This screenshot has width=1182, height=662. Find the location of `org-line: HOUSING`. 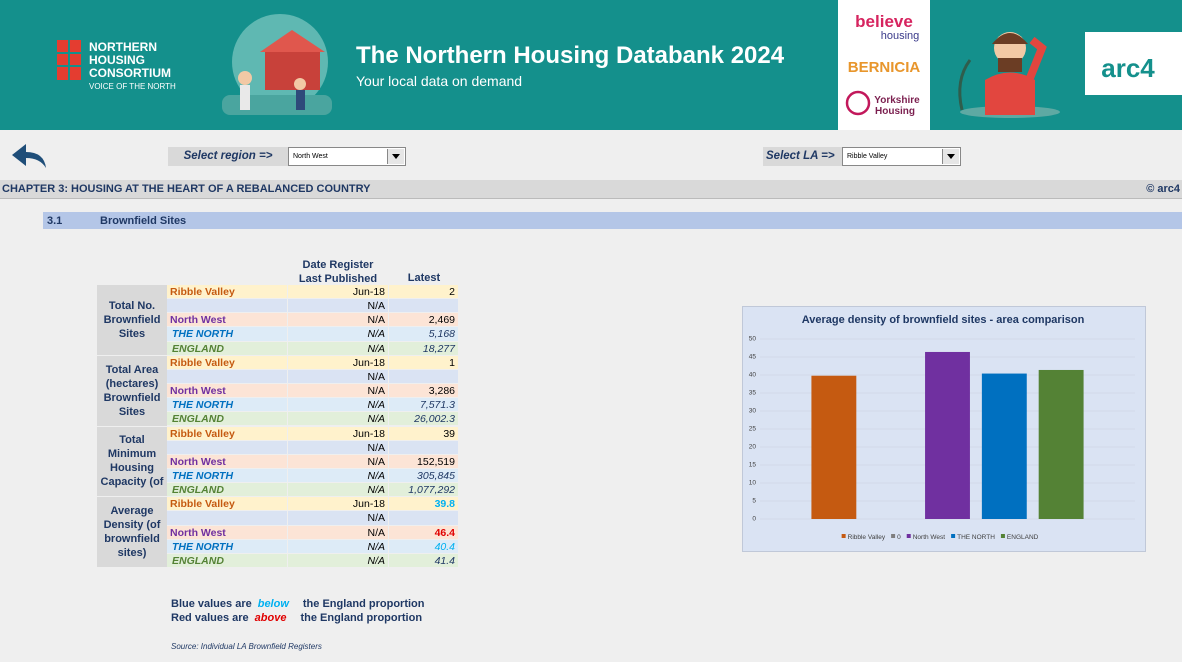

org-line: HOUSING is located at coordinates (117, 60).